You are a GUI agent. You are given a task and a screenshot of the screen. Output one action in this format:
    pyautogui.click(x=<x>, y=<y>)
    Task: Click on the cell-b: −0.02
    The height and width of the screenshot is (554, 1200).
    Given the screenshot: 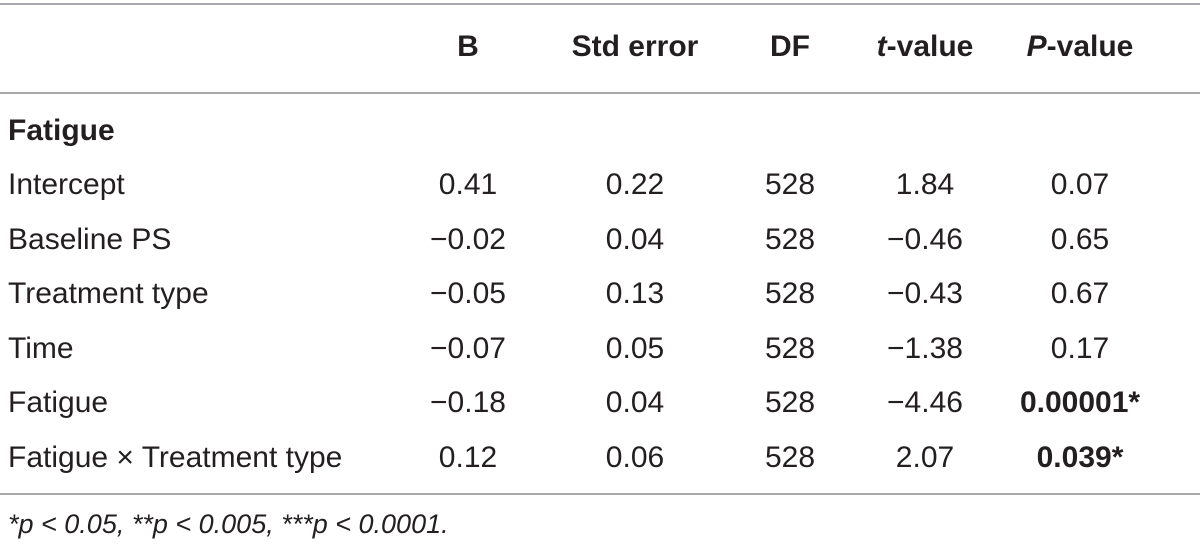 What is the action you would take?
    pyautogui.click(x=468, y=239)
    